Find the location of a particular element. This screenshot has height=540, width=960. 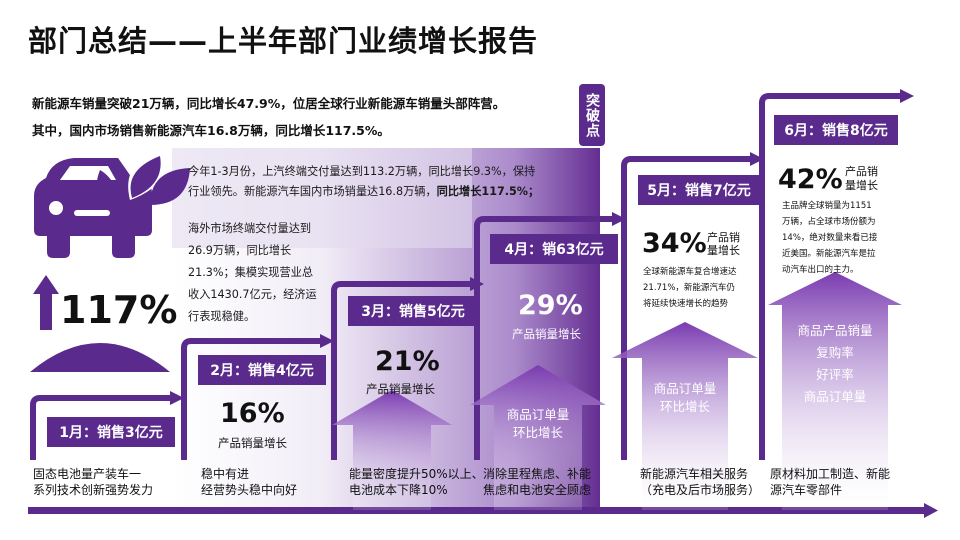

summary-p1-line2: 行业领先。新能源汽车国内市场销量达16.8万辆，同比增长117.5%； is located at coordinates (364, 191).